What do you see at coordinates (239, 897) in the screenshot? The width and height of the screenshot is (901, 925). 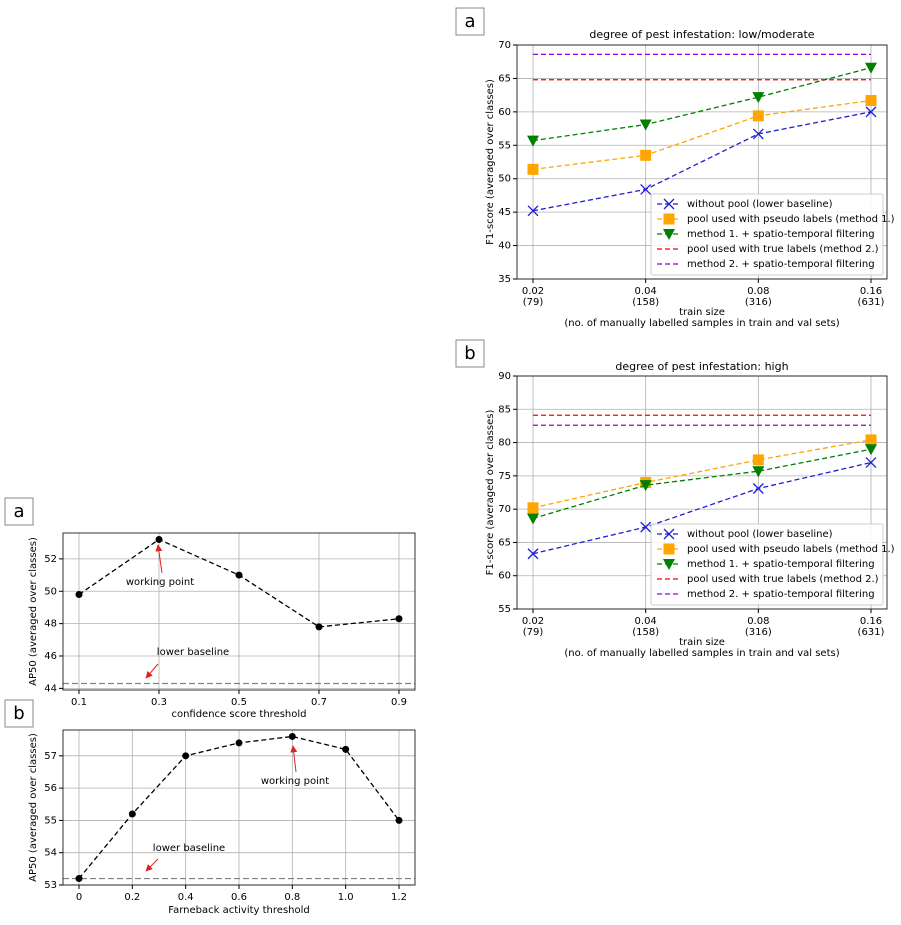 I see `x-tick-label: 0.6` at bounding box center [239, 897].